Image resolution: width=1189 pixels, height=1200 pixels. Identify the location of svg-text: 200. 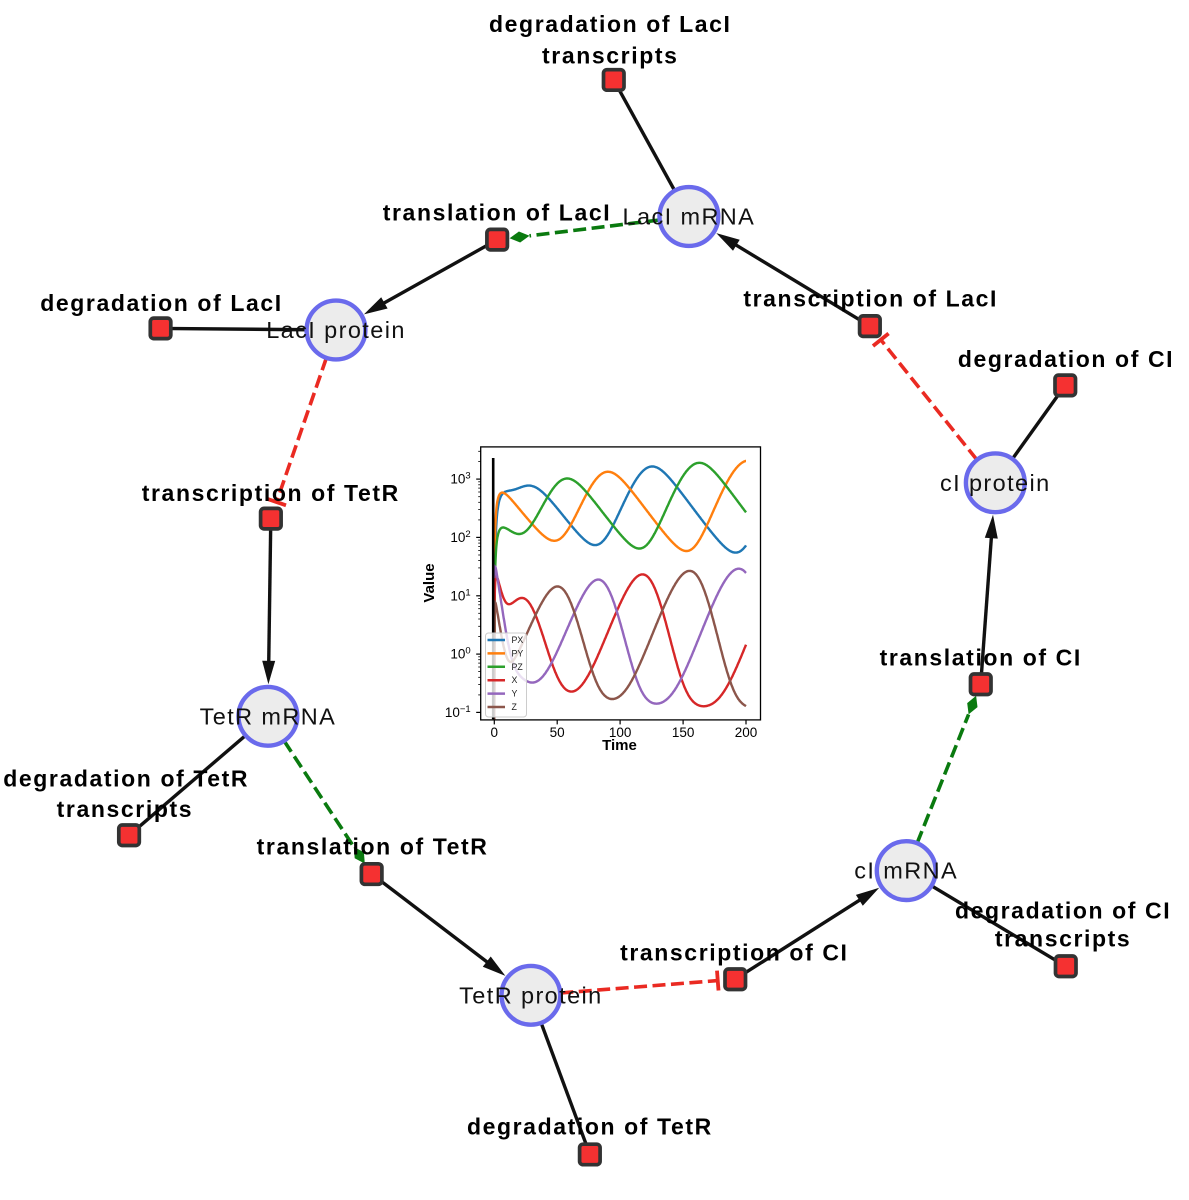
(746, 732).